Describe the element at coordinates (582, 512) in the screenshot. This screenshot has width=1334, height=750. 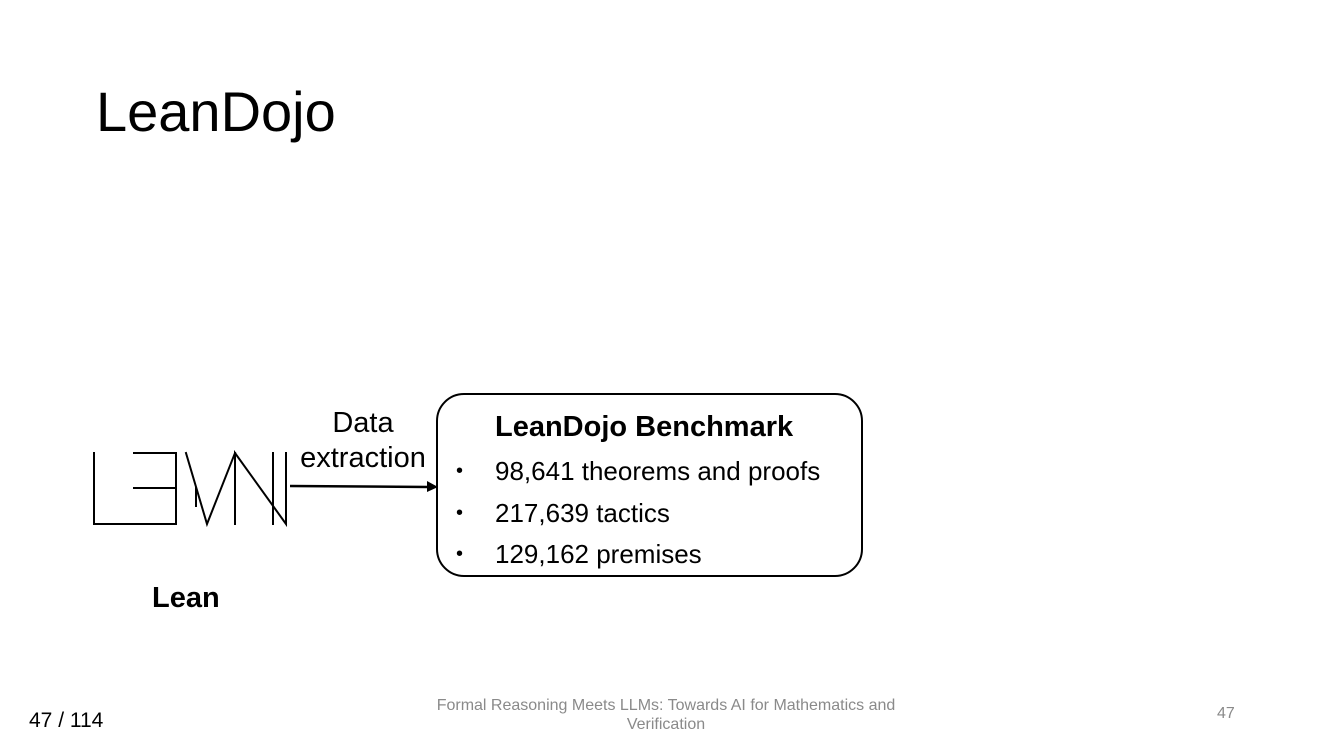
I see `benchmark-item-text: 217,639 tactics` at that location.